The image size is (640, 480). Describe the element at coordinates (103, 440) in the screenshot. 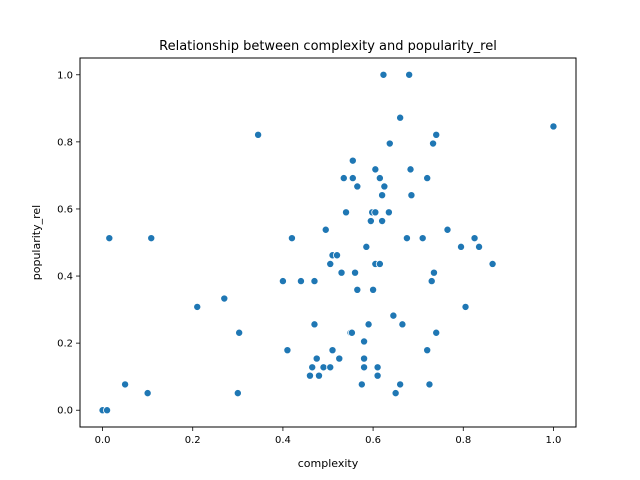

I see `x-tick-label: 0.0` at that location.